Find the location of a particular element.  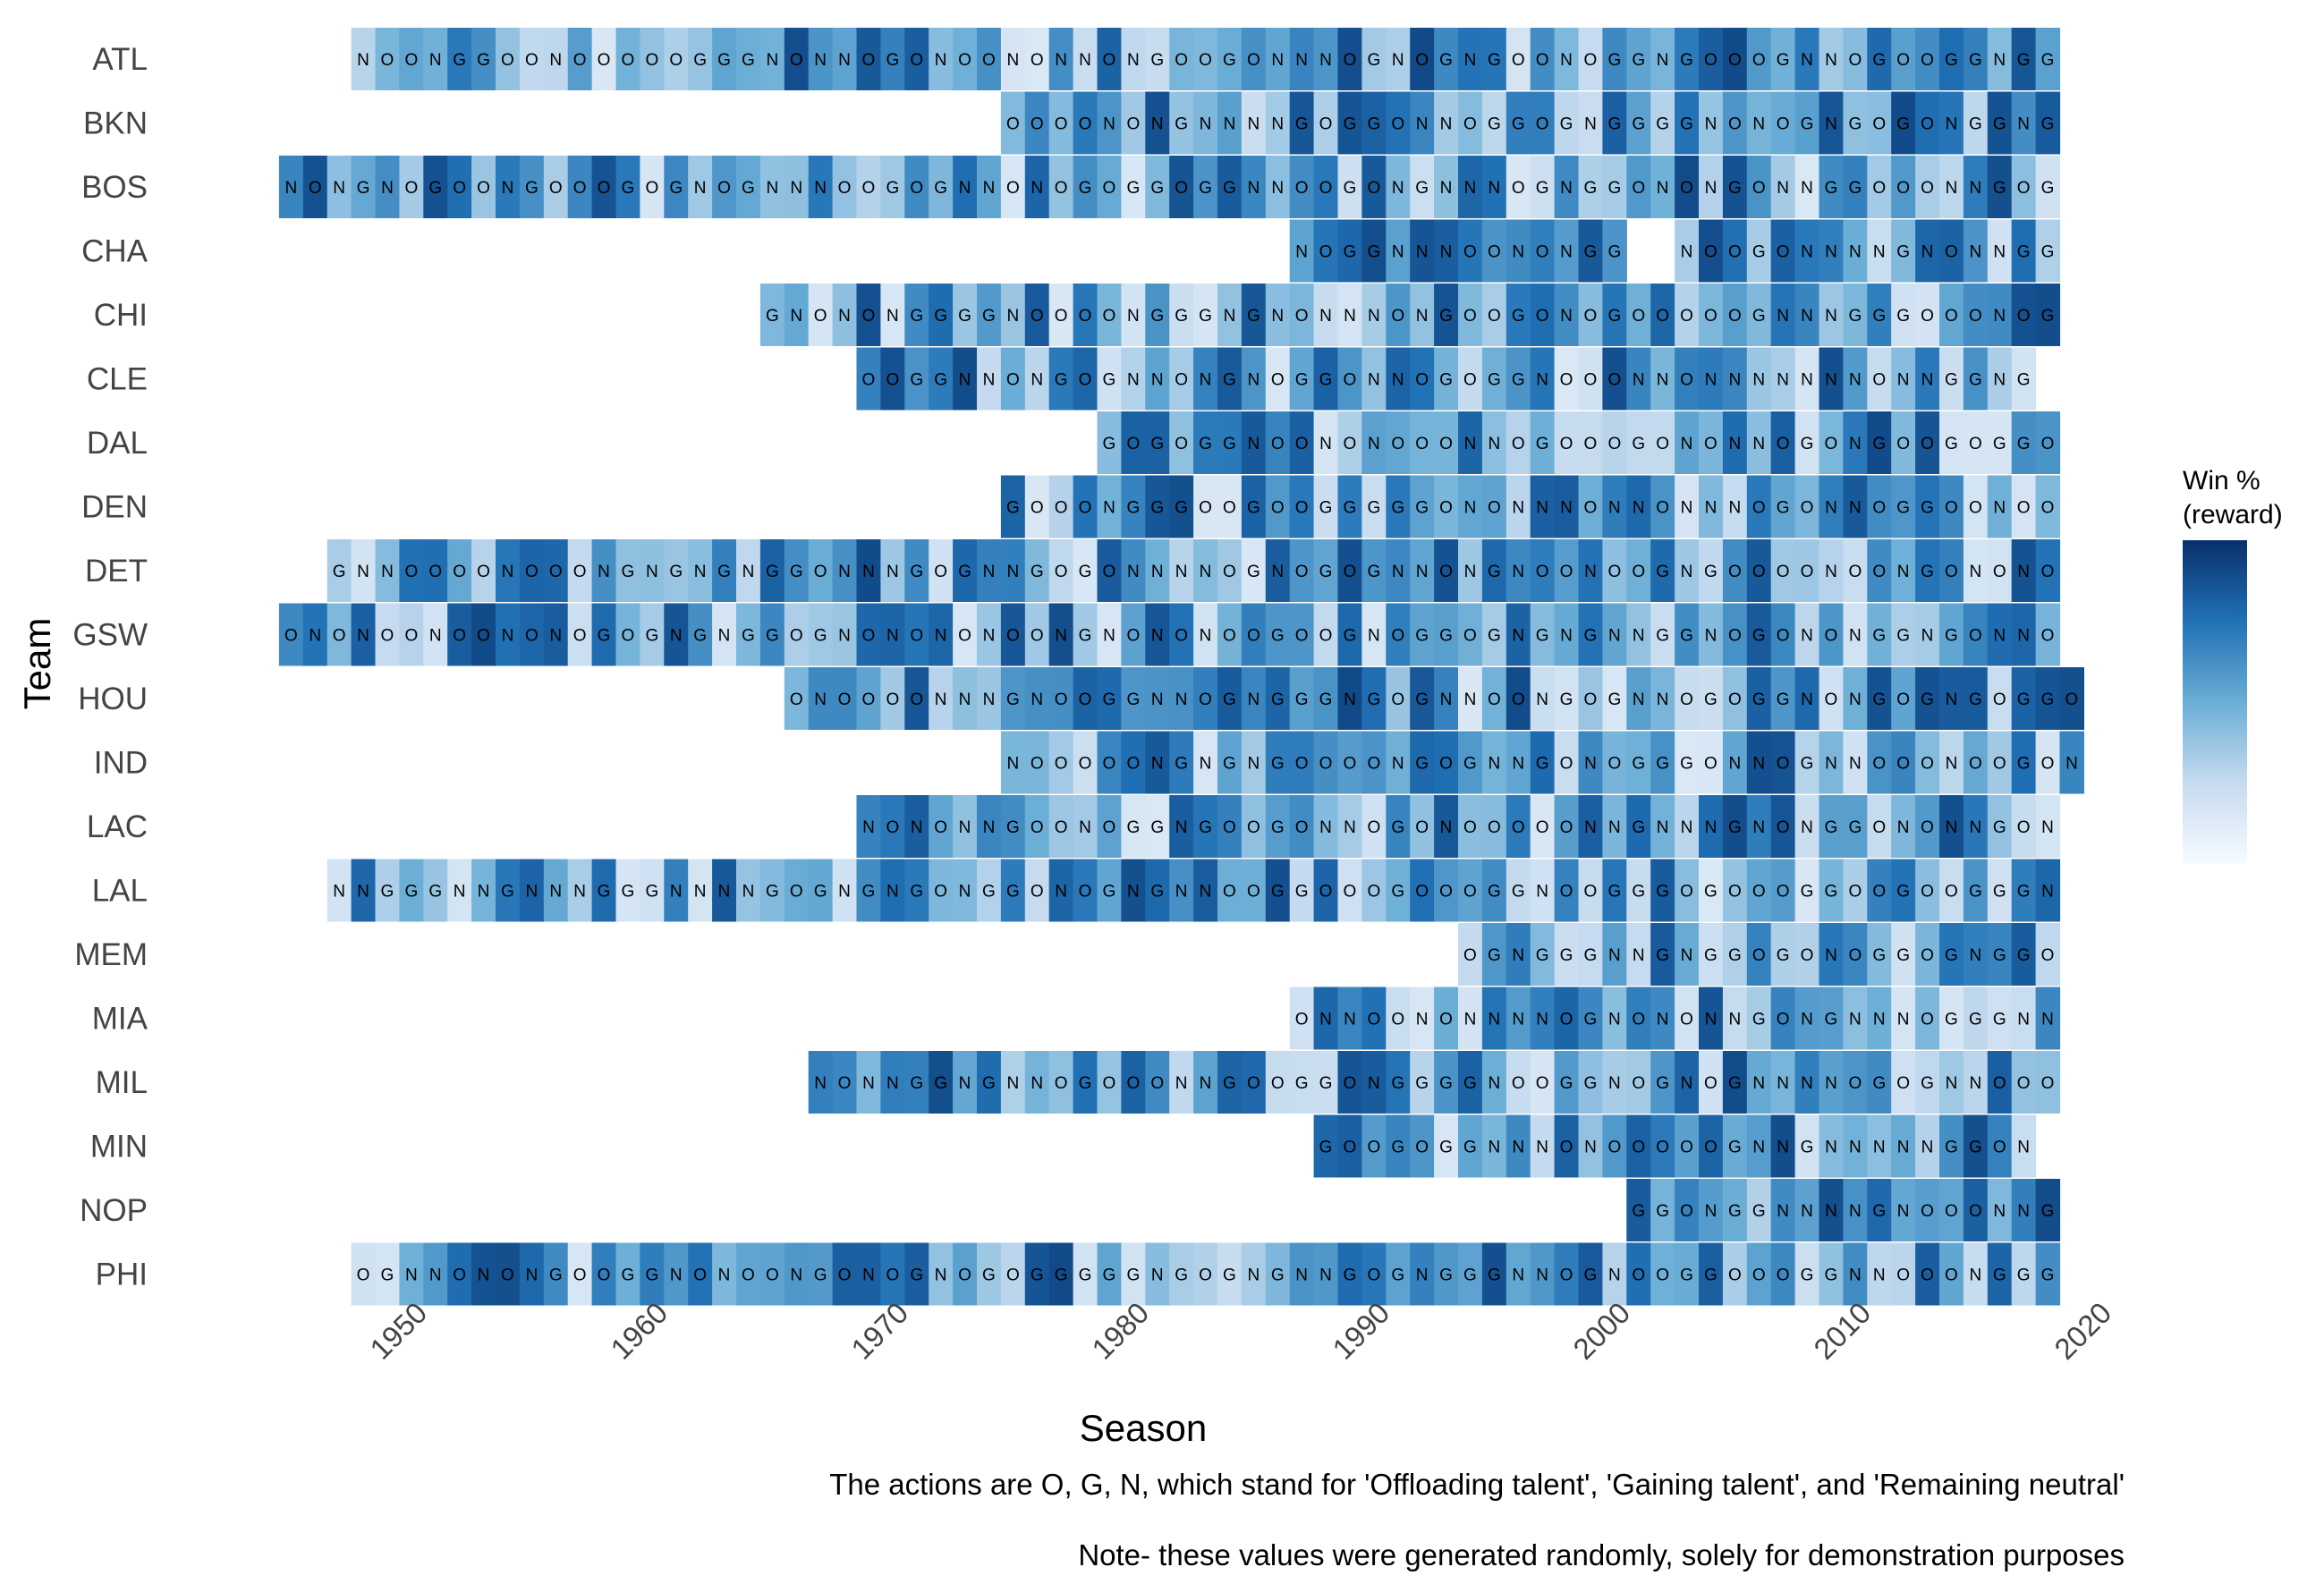

team-label-gsw: GSW is located at coordinates (110, 635).